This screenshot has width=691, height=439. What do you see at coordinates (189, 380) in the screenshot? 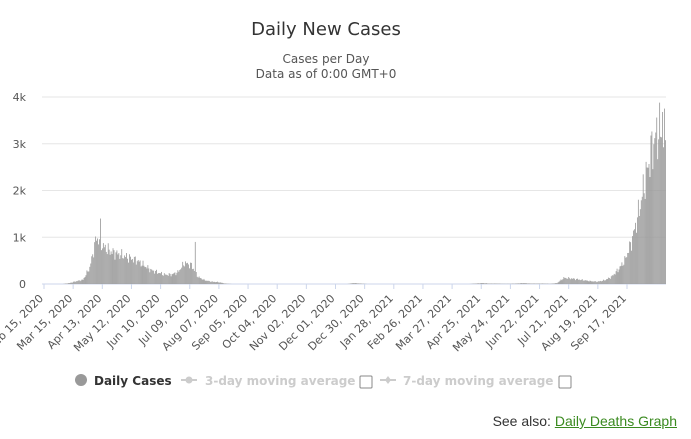
I see `legend-3day-marker-icon` at bounding box center [189, 380].